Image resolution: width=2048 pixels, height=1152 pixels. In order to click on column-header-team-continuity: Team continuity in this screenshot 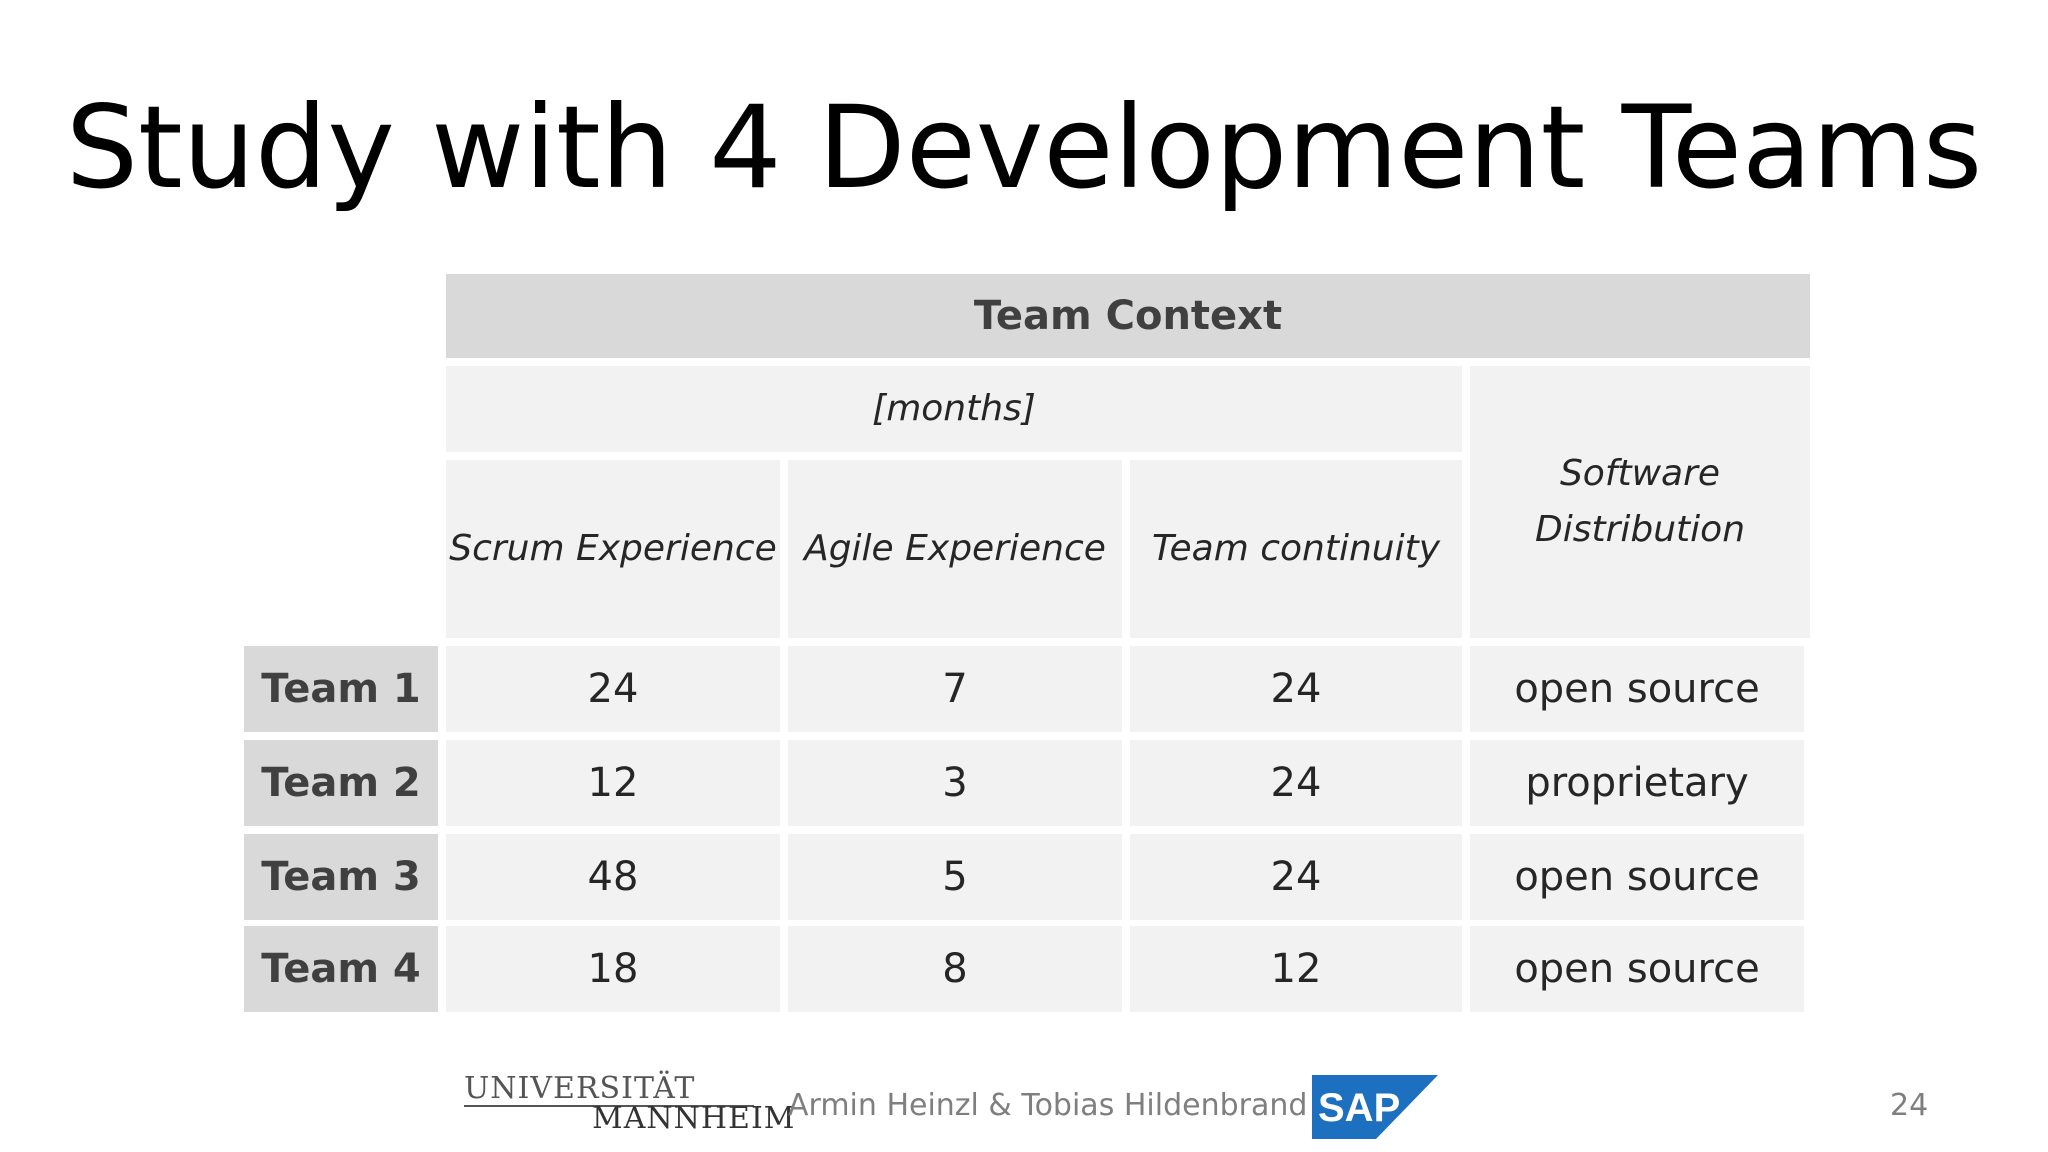, I will do `click(1296, 549)`.